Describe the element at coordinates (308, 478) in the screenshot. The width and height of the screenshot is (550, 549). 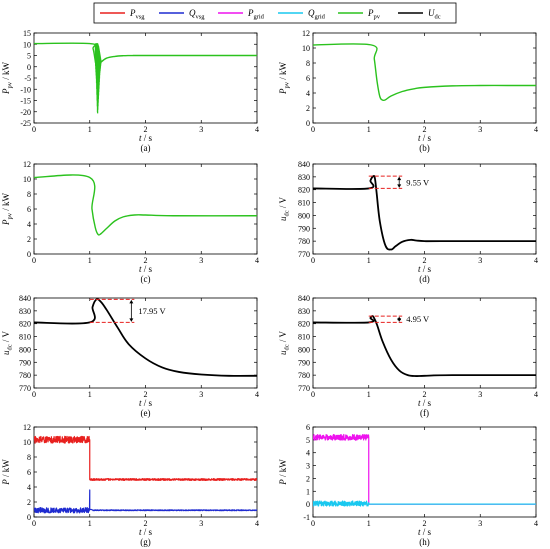
I see `y-tick-label: 2` at that location.